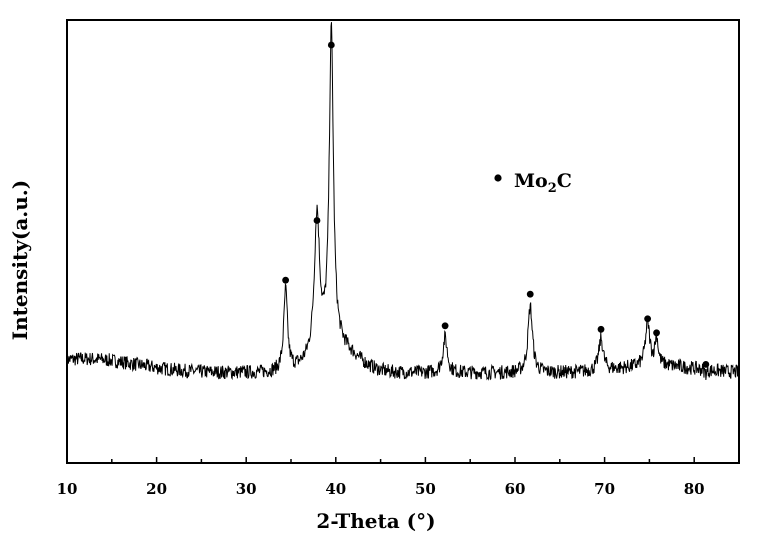 The image size is (778, 543). Describe the element at coordinates (156, 489) in the screenshot. I see `x-tick-label: 20` at that location.